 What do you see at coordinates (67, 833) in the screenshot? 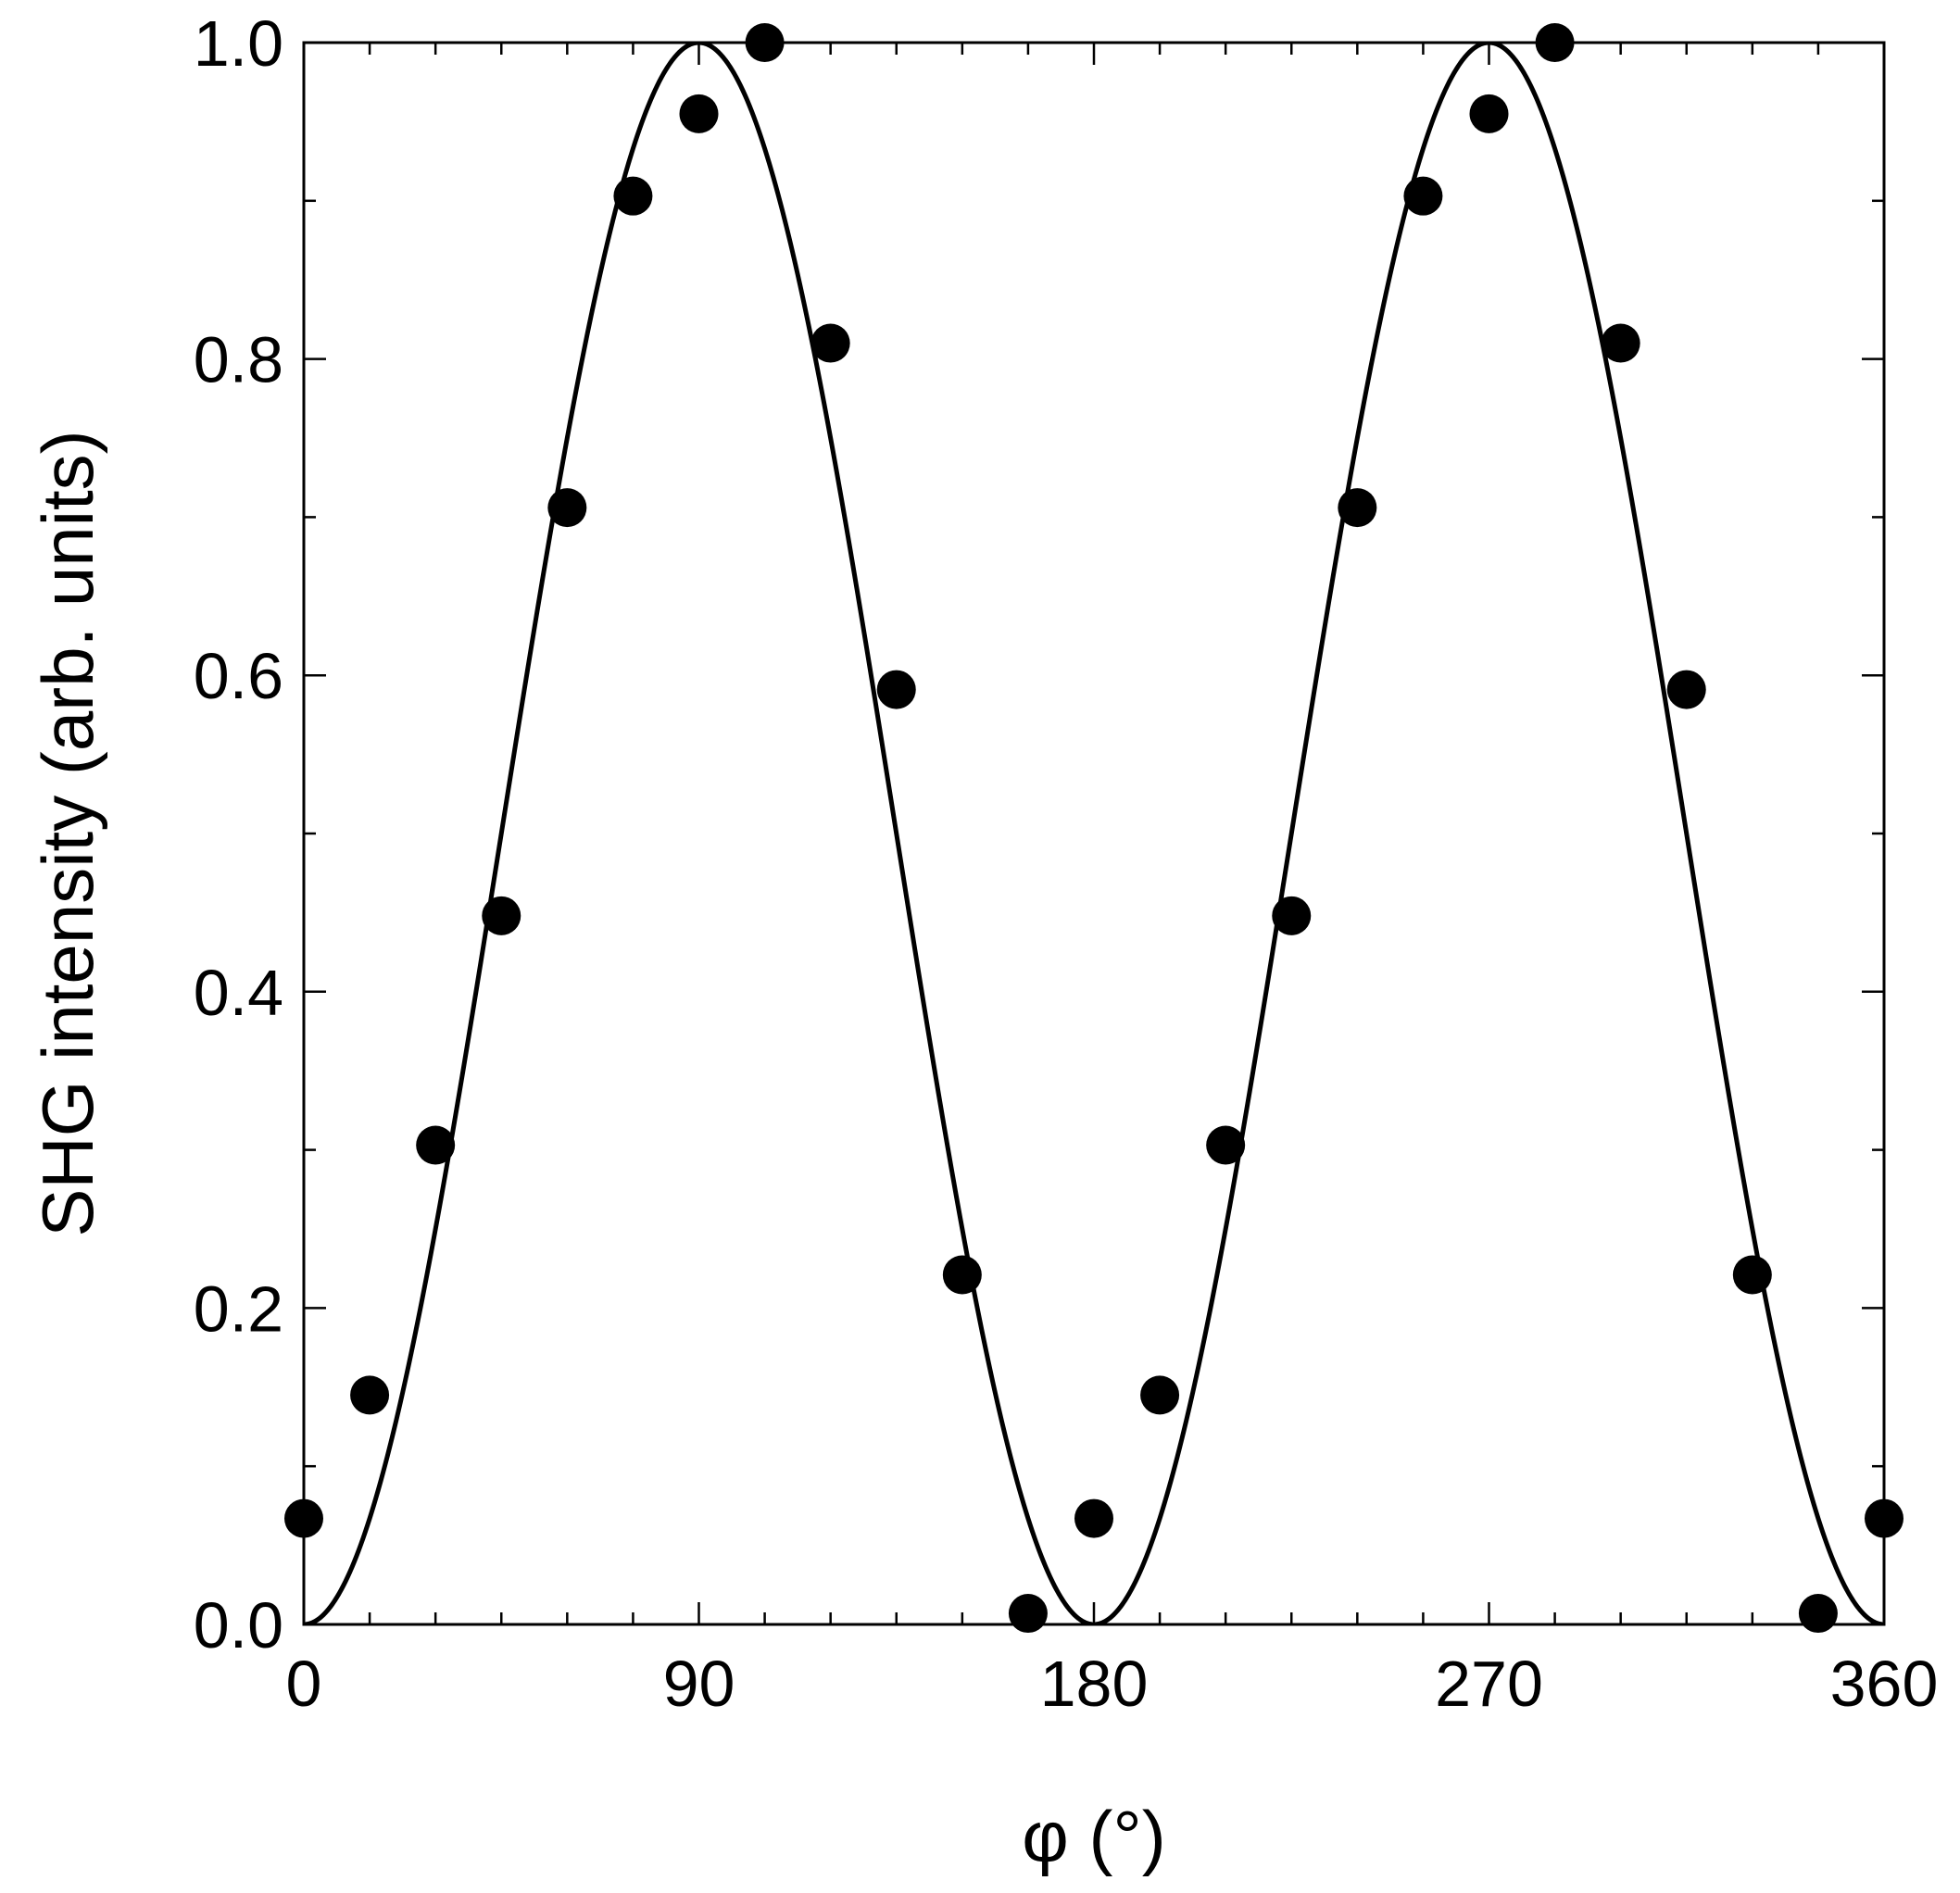
I see `y-axis-title: SHG intensity (arb. units)` at bounding box center [67, 833].